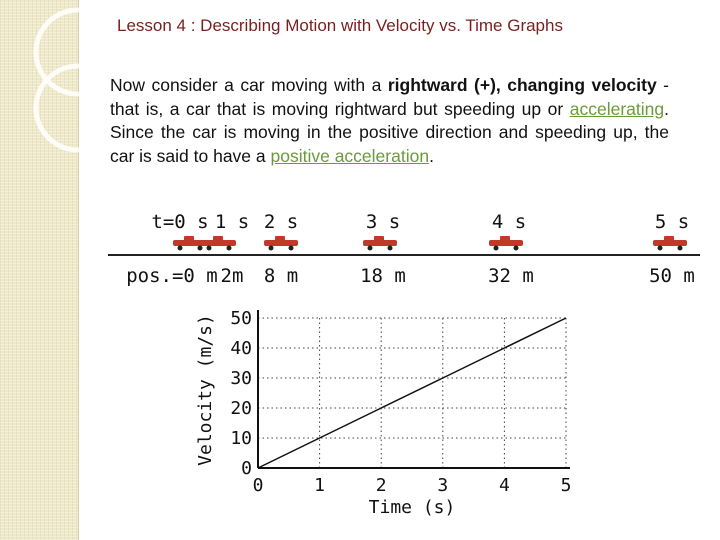  I want to click on x-tick-label: 0, so click(258, 485).